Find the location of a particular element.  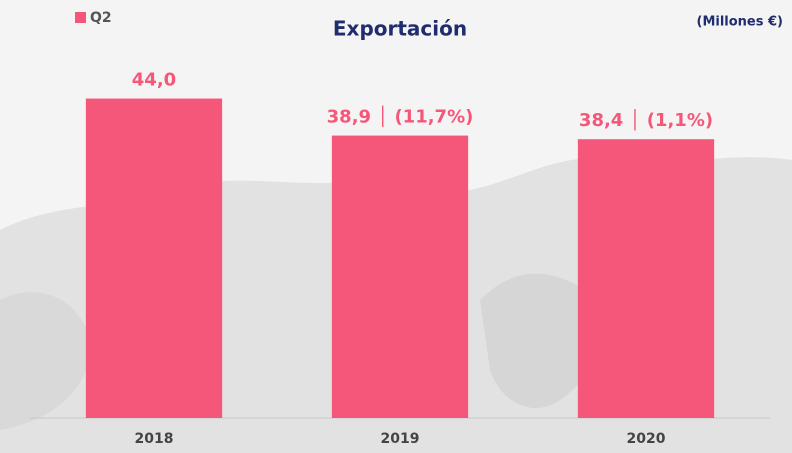

legend-label: Q2 is located at coordinates (101, 18).